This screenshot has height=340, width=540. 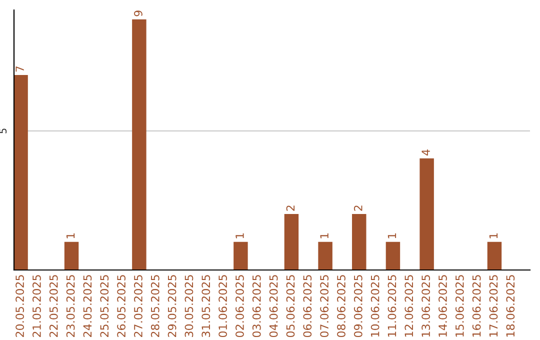 I want to click on x-tick-label: 20.05.2025, so click(x=20, y=306).